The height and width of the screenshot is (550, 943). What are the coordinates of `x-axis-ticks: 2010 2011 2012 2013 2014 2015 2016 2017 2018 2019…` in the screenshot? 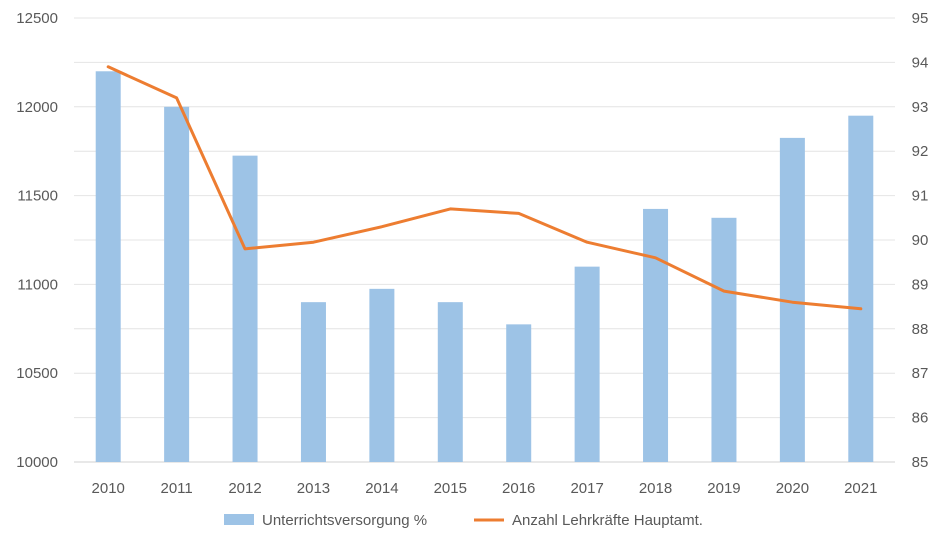 It's located at (485, 488).